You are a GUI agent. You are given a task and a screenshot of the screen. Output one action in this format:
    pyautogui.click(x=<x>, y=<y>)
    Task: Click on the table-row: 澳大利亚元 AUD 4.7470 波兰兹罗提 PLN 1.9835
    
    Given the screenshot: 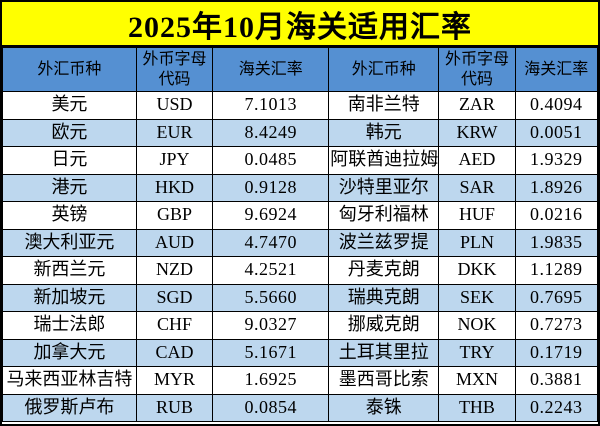 What is the action you would take?
    pyautogui.click(x=300, y=242)
    